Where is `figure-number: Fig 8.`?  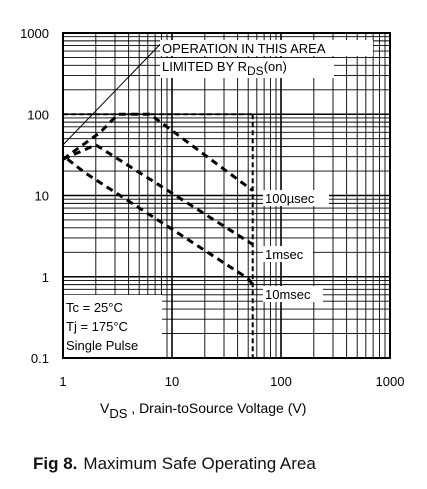
figure-number: Fig 8. is located at coordinates (55, 463).